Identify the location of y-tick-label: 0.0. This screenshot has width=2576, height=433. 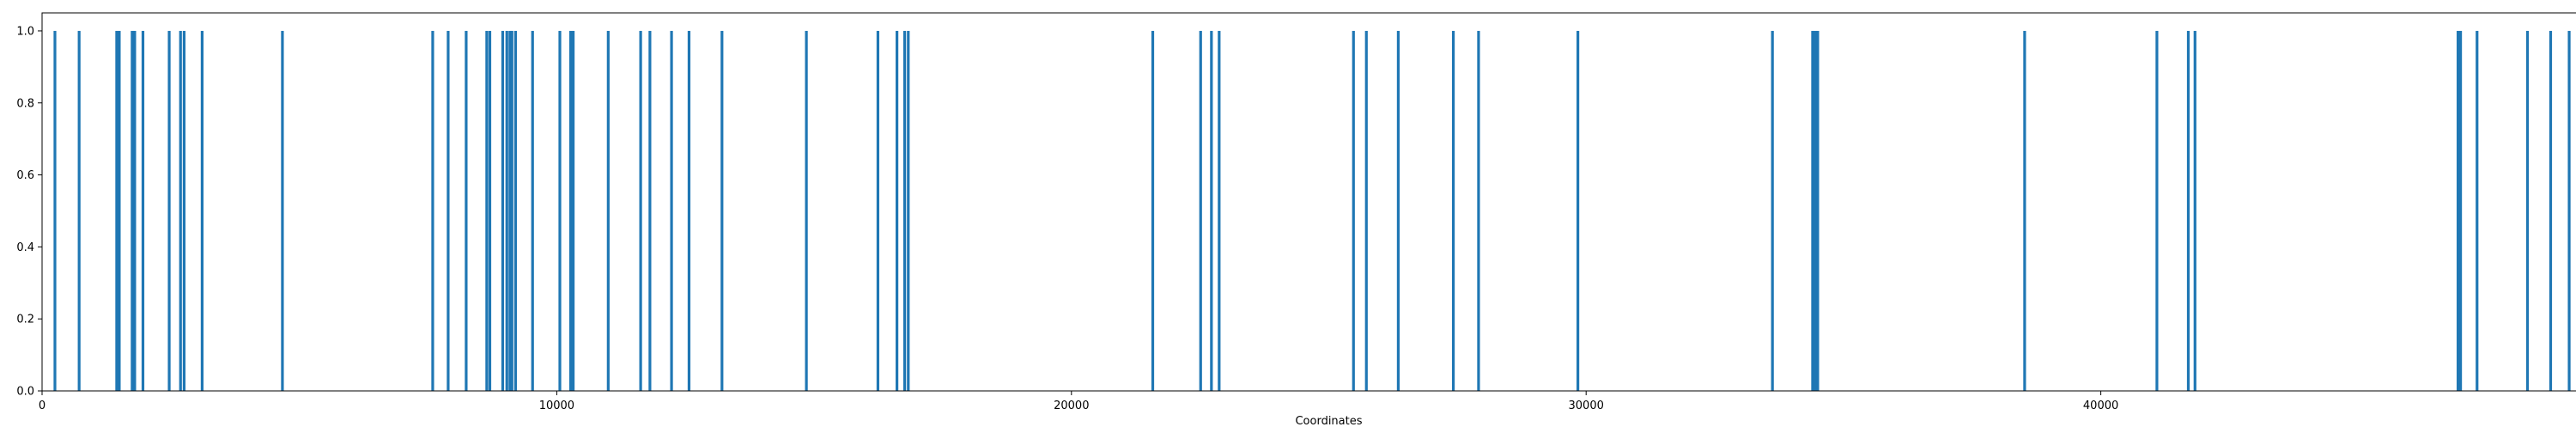
(25, 392).